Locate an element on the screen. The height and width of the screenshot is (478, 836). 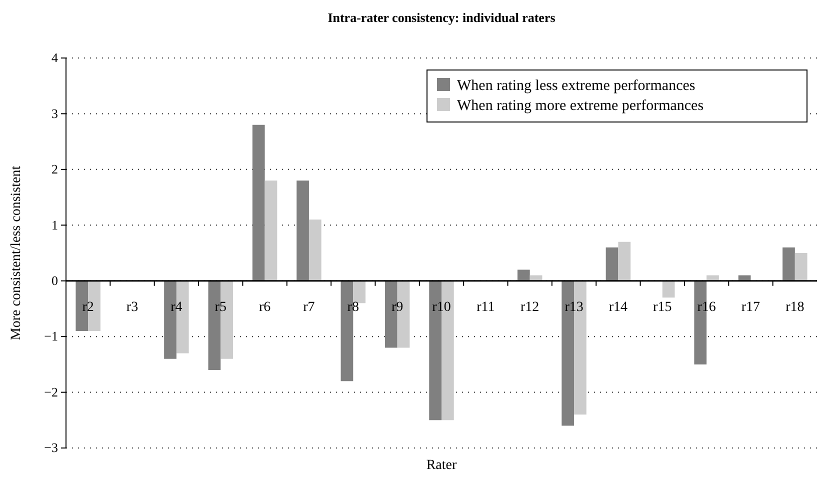
y-tick-label: 3 is located at coordinates (55, 113).